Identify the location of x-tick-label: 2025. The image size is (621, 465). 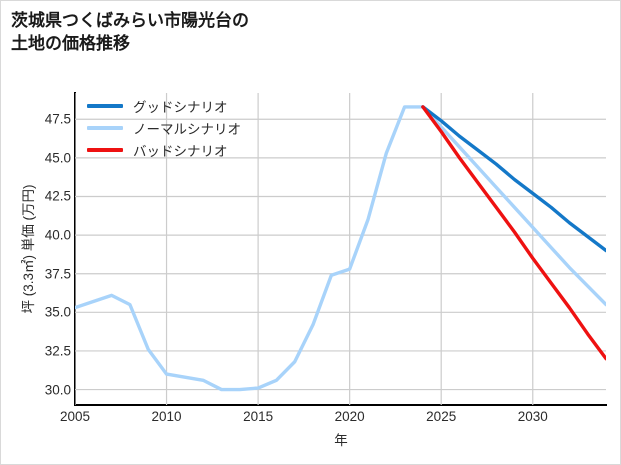
(441, 416).